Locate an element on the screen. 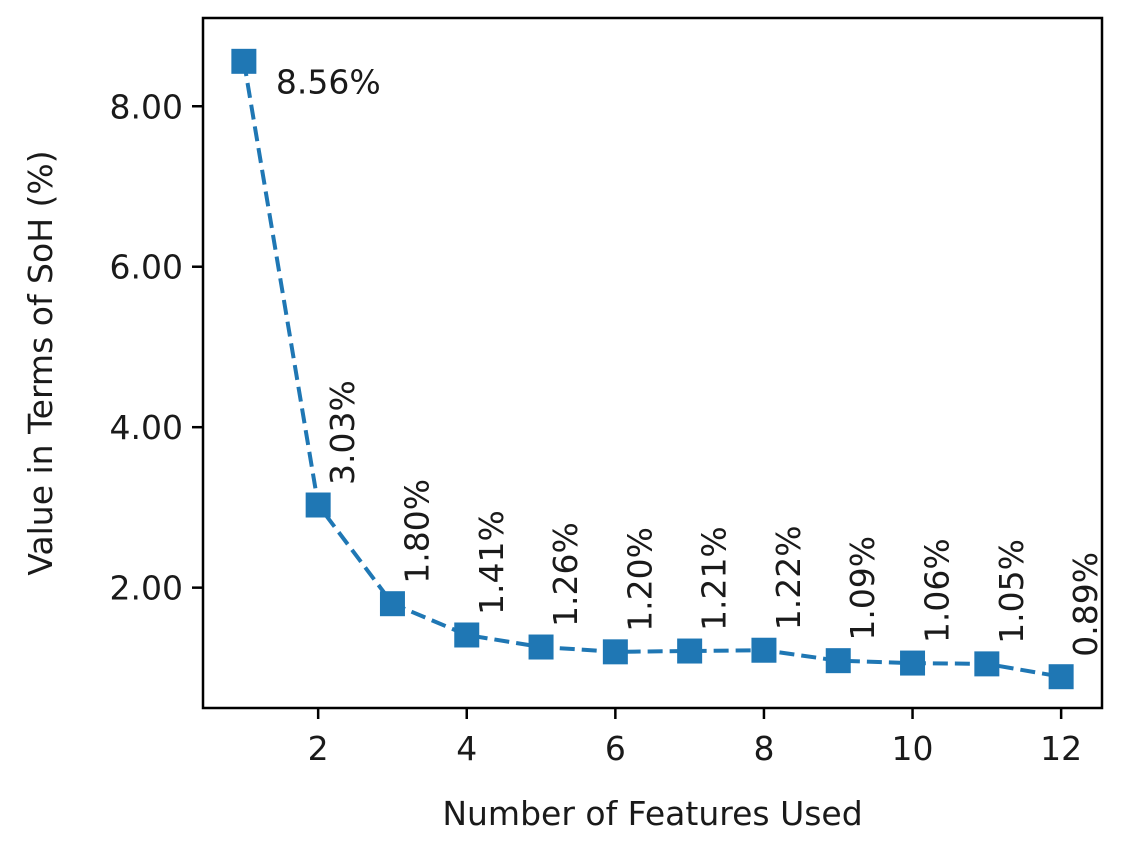  y-tick-label: 8.00 is located at coordinates (146, 106).